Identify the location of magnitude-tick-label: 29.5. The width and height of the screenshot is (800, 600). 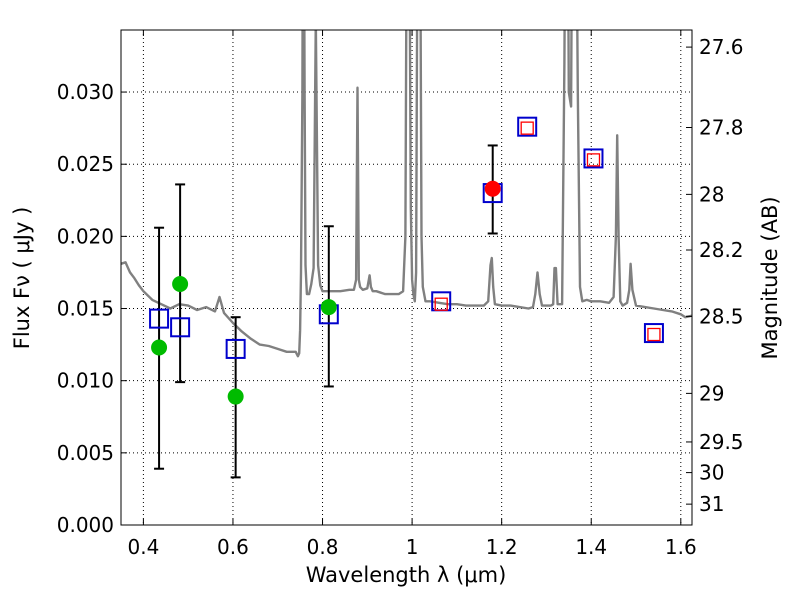
(721, 442).